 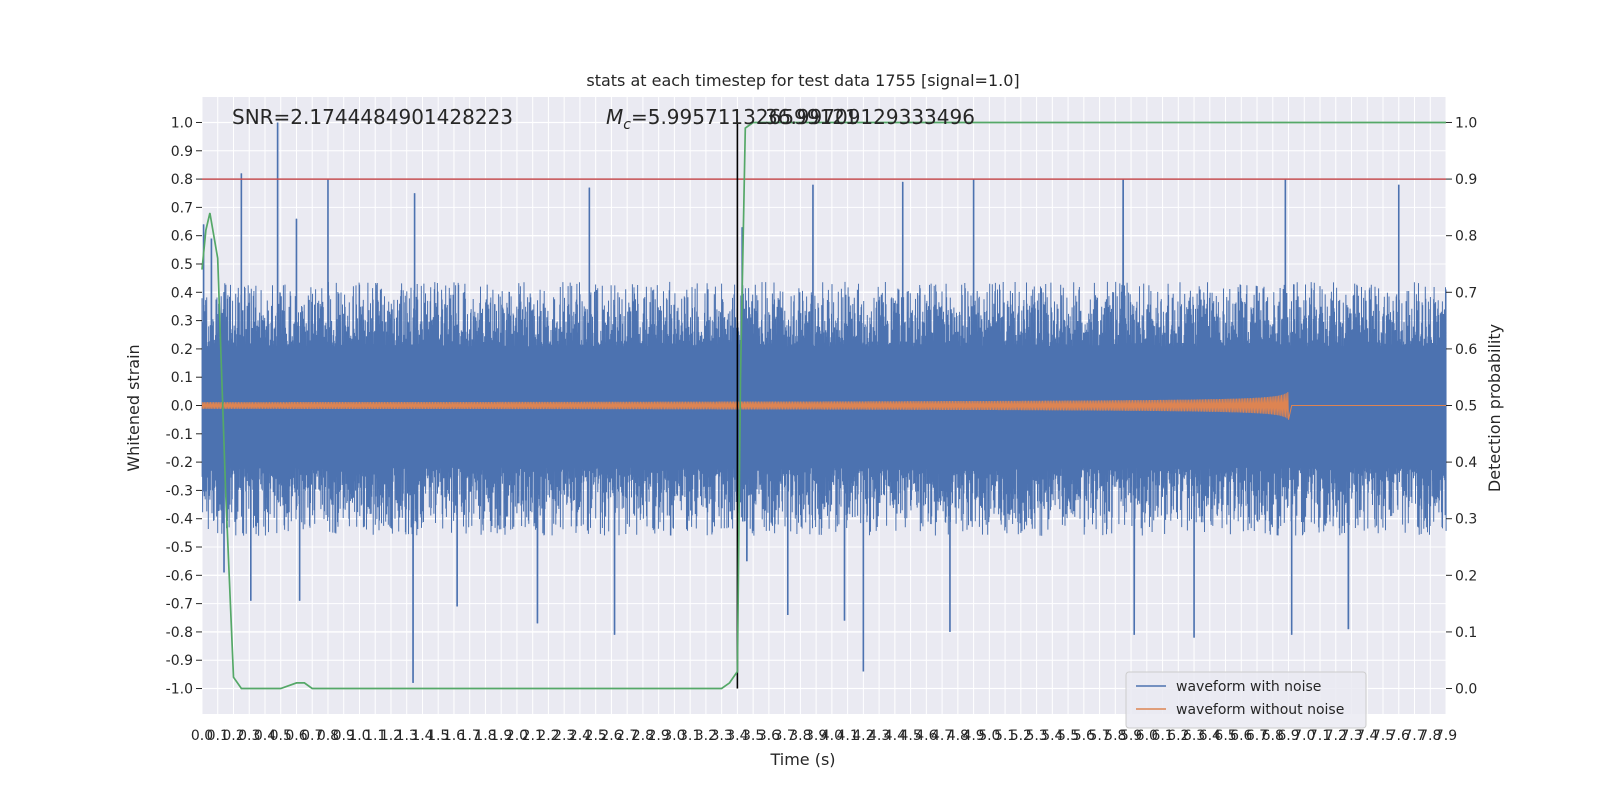 What do you see at coordinates (344, 736) in the screenshot?
I see `x-tick-label: 0.9` at bounding box center [344, 736].